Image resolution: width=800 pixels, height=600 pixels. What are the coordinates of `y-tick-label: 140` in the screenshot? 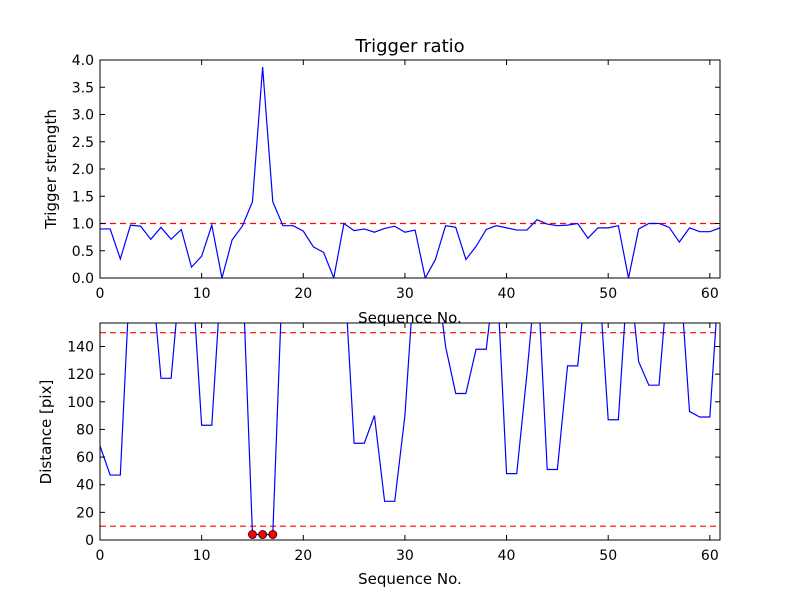 It's located at (80, 347).